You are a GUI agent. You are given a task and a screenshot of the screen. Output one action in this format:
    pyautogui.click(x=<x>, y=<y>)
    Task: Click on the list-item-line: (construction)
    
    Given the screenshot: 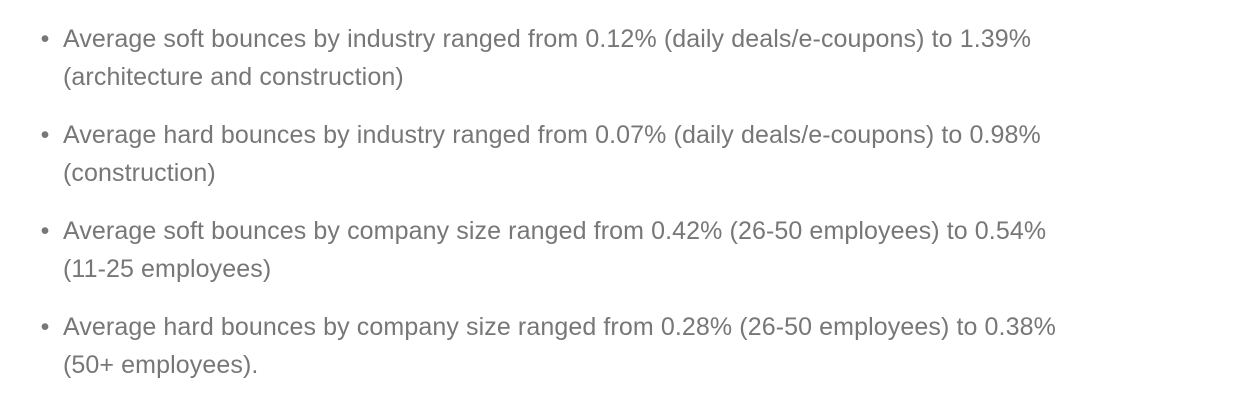 What is the action you would take?
    pyautogui.click(x=139, y=173)
    